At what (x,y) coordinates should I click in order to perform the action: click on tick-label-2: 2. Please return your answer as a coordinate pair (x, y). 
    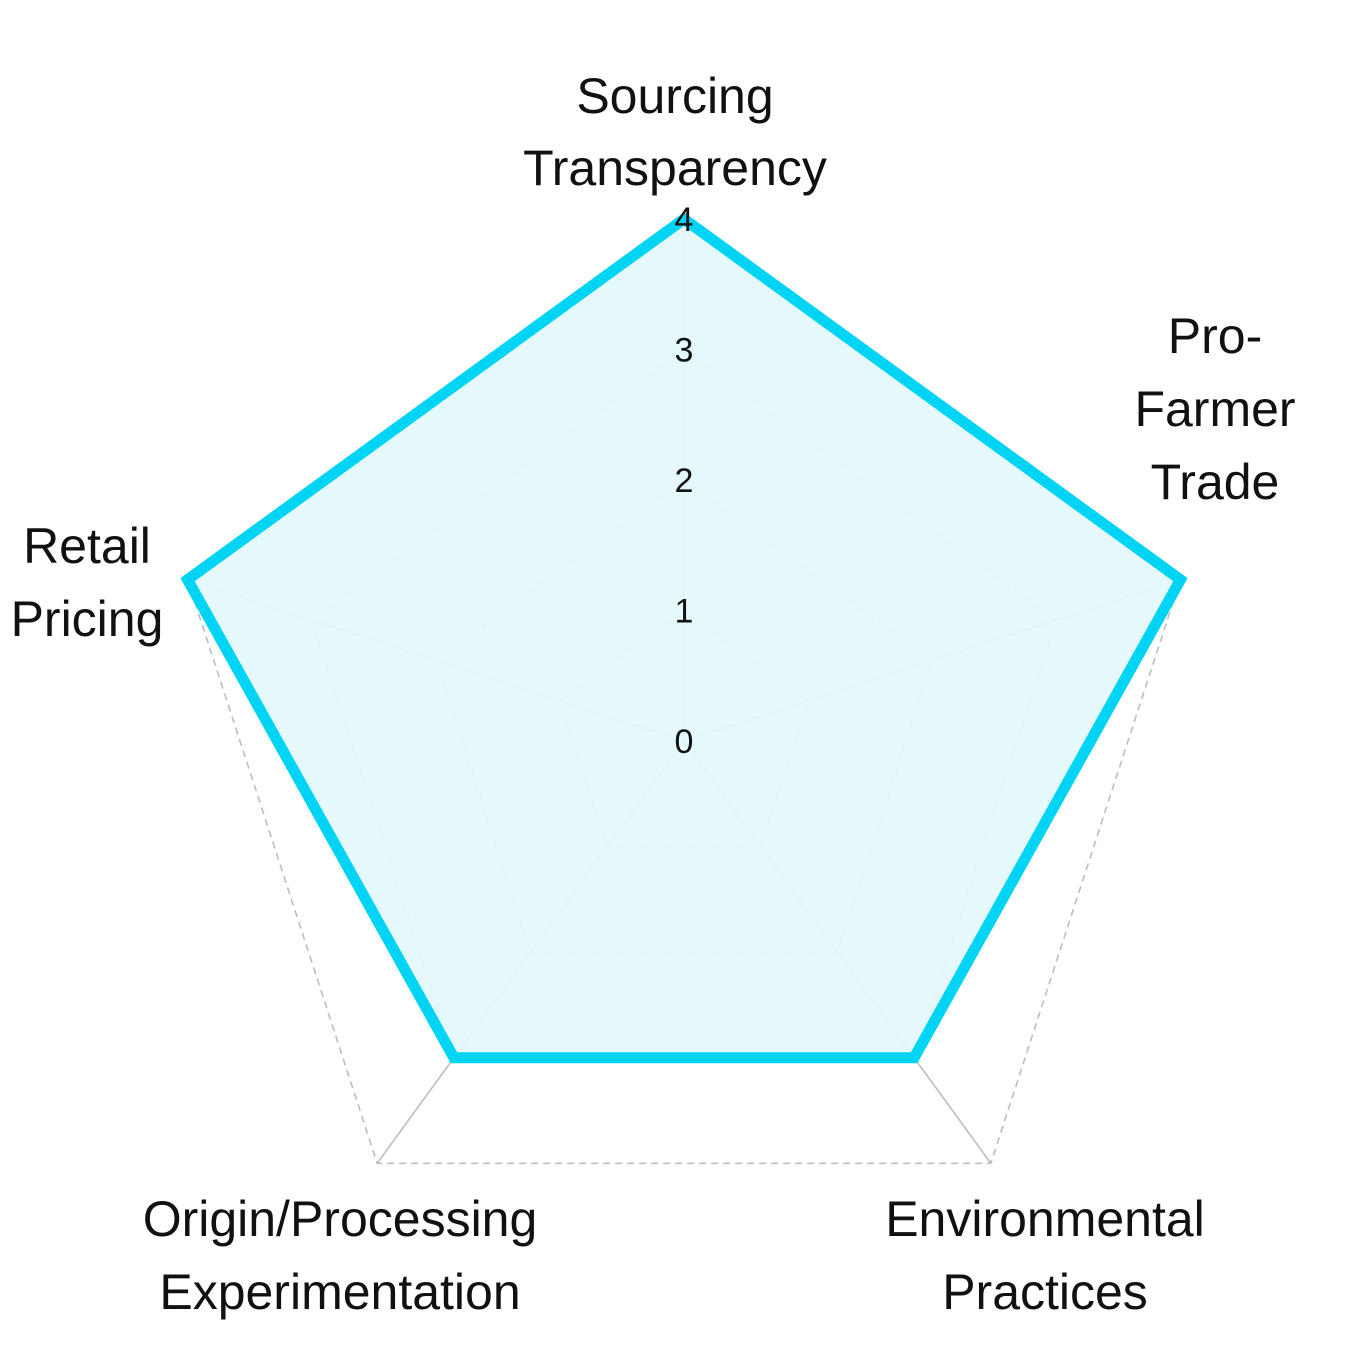
    Looking at the image, I should click on (684, 481).